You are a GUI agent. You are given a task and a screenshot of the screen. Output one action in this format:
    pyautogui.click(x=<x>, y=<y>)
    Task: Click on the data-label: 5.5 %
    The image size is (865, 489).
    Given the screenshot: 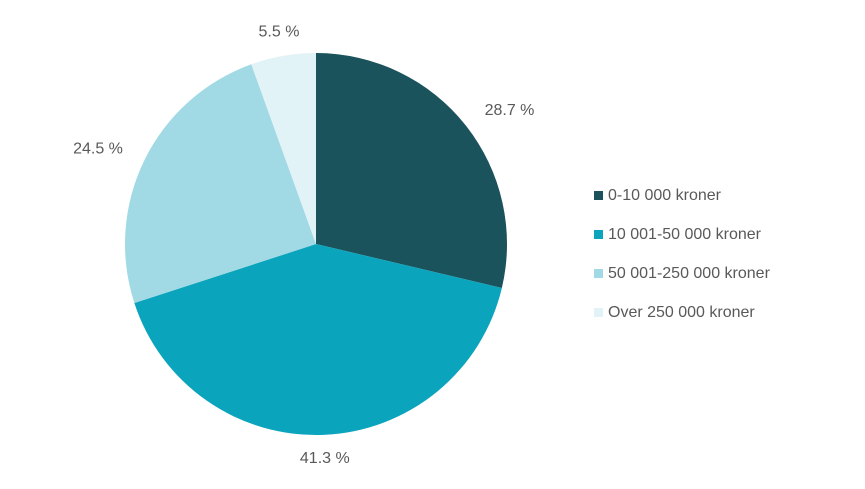 What is the action you would take?
    pyautogui.click(x=279, y=31)
    